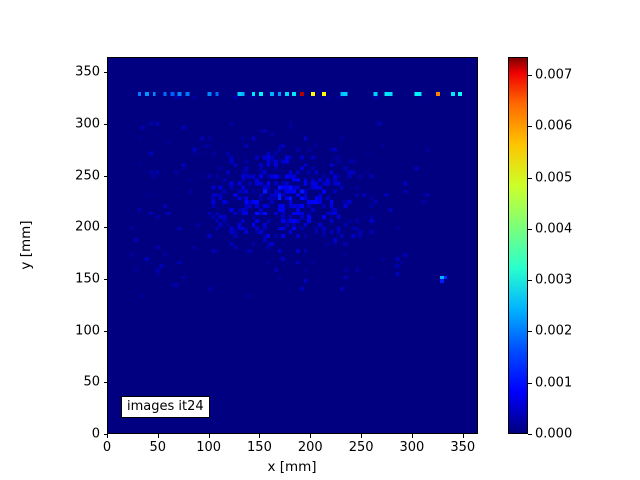  I want to click on x-tick-label: 50, so click(158, 447).